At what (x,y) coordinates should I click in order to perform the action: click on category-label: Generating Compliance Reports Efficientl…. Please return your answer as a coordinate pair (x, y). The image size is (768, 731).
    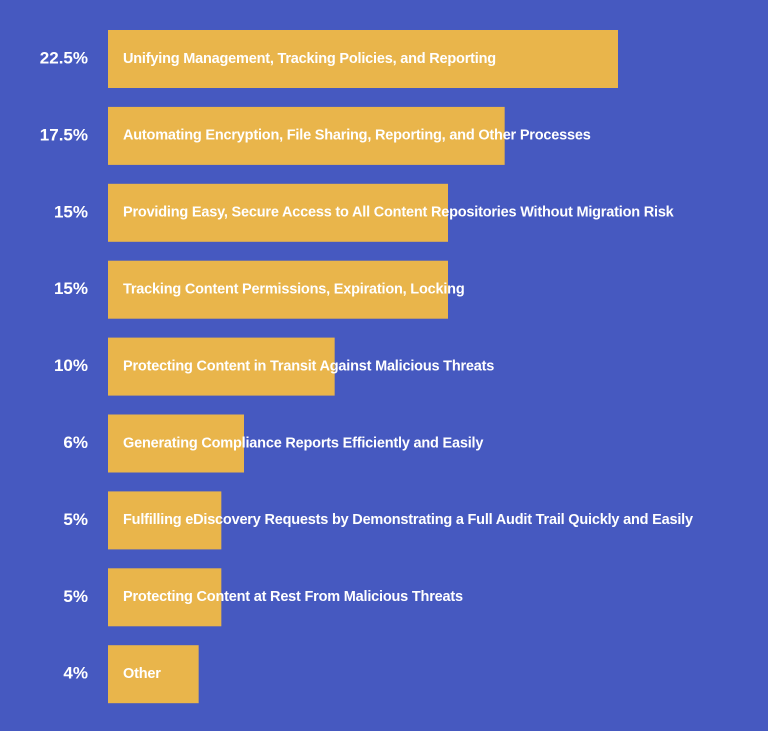
    Looking at the image, I should click on (303, 443).